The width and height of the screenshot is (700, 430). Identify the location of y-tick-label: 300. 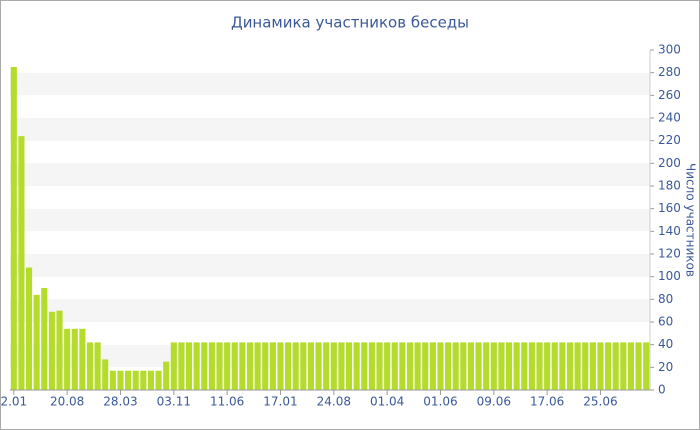
(669, 50).